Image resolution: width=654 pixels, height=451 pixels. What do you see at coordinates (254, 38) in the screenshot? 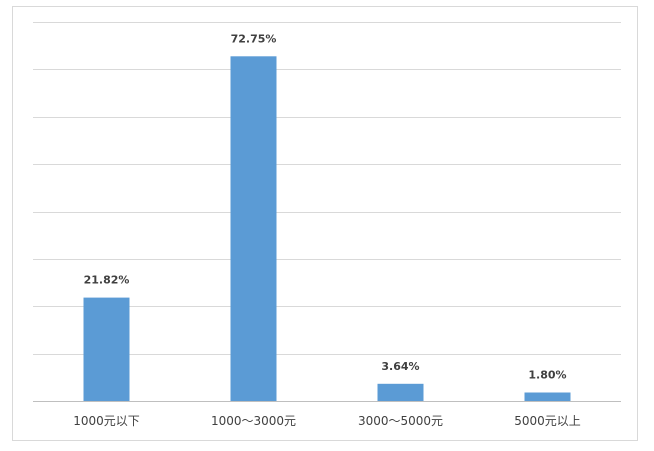
I see `data-label-1: 72.75%` at bounding box center [254, 38].